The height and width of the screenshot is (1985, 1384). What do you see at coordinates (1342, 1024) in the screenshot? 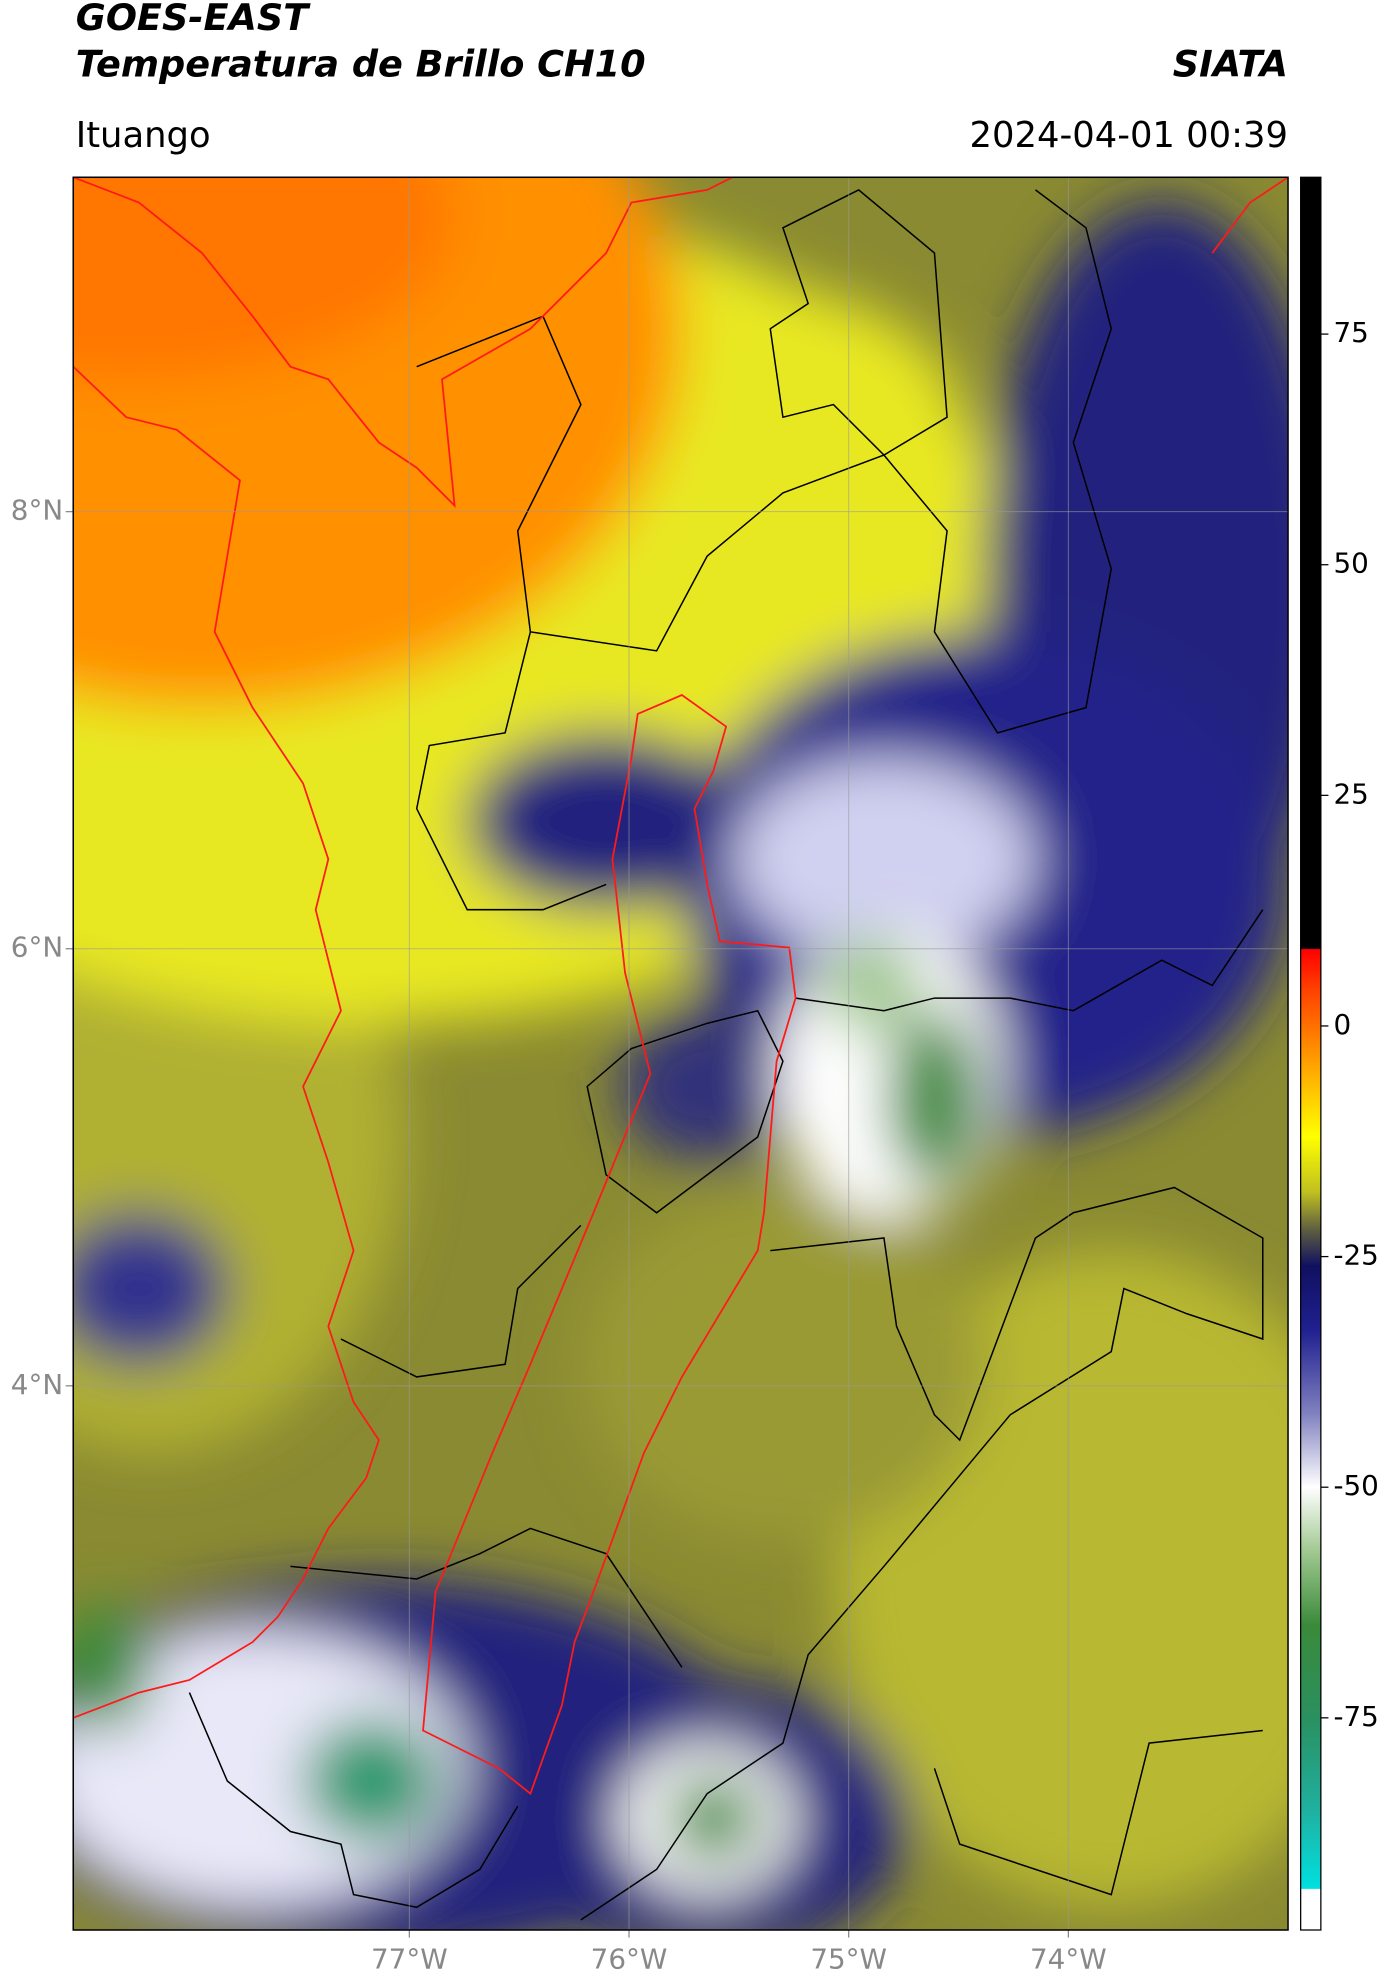
I see `colorbar-tick-label: 0` at bounding box center [1342, 1024].